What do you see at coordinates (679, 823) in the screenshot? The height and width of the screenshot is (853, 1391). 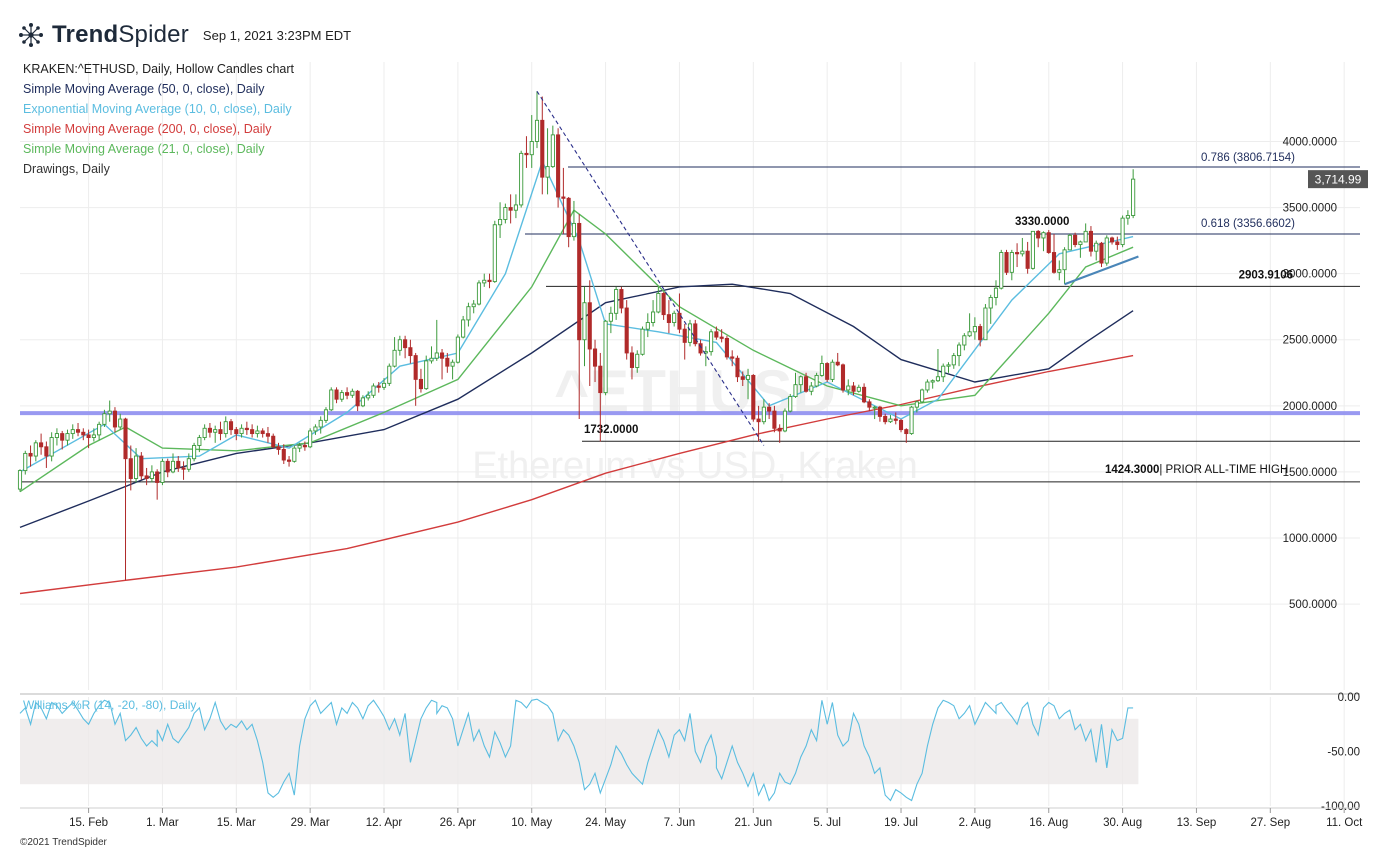 I see `x-tick-label: 7. Jun` at bounding box center [679, 823].